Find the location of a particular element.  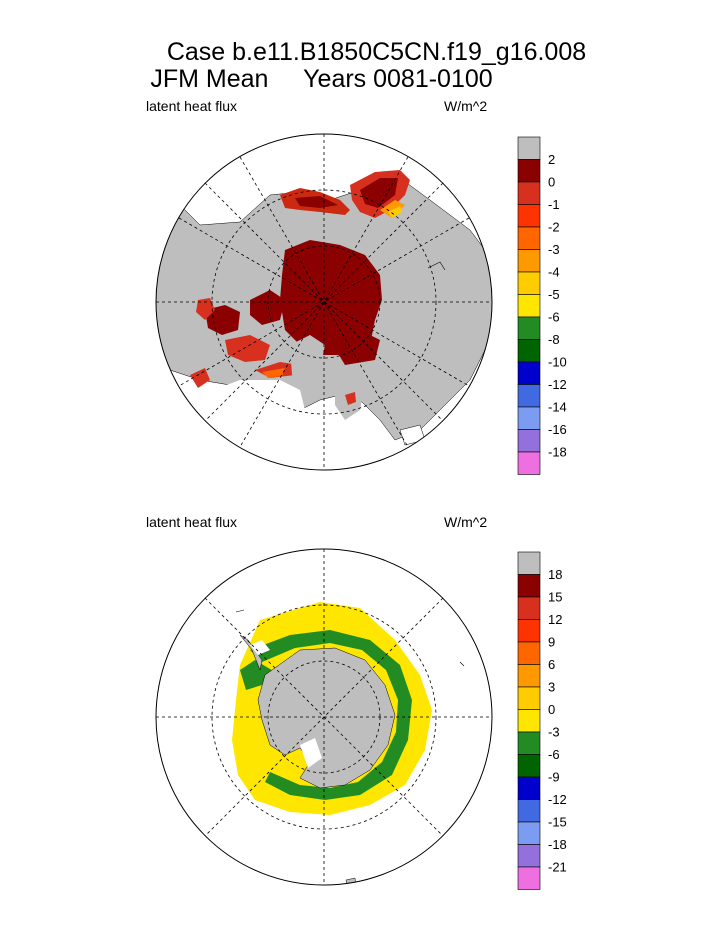

south-colorbar-label: 6 is located at coordinates (551, 664).